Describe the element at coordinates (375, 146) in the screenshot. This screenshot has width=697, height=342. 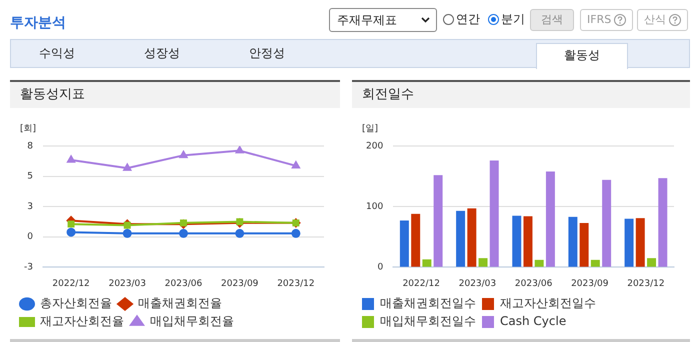
I see `y-tick-label: 200` at that location.